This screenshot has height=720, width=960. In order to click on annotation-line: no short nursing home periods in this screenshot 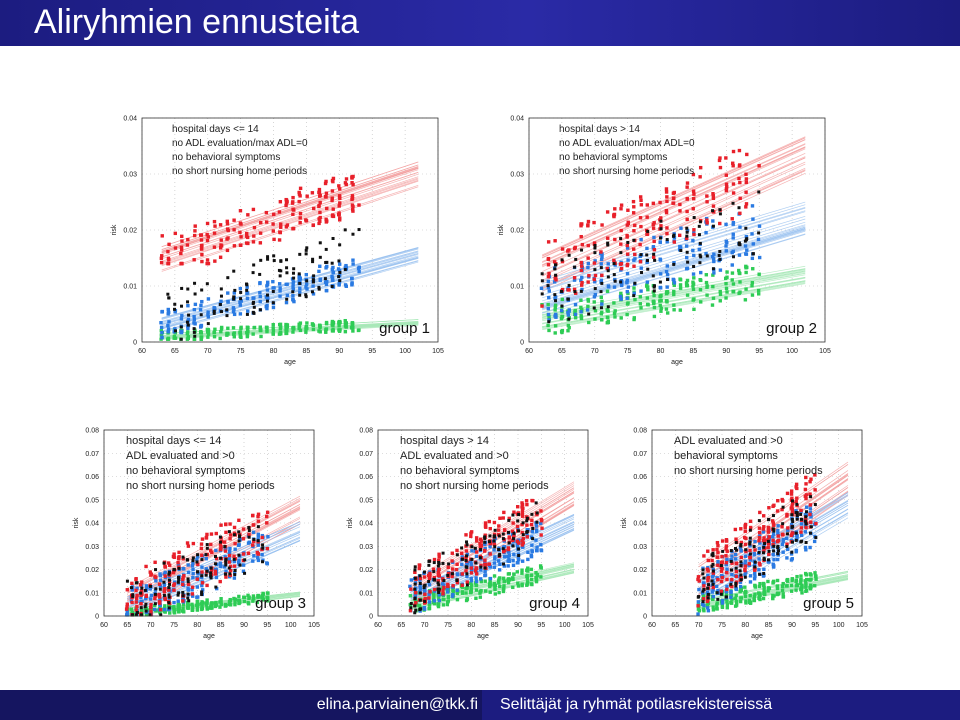, I will do `click(474, 486)`.